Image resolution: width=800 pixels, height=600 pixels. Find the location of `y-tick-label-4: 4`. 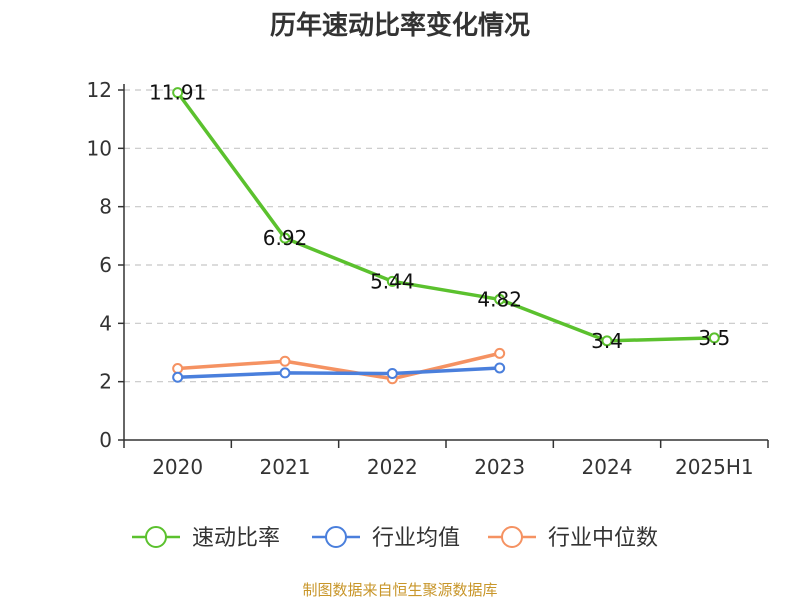

y-tick-label-4: 4 is located at coordinates (105, 323).